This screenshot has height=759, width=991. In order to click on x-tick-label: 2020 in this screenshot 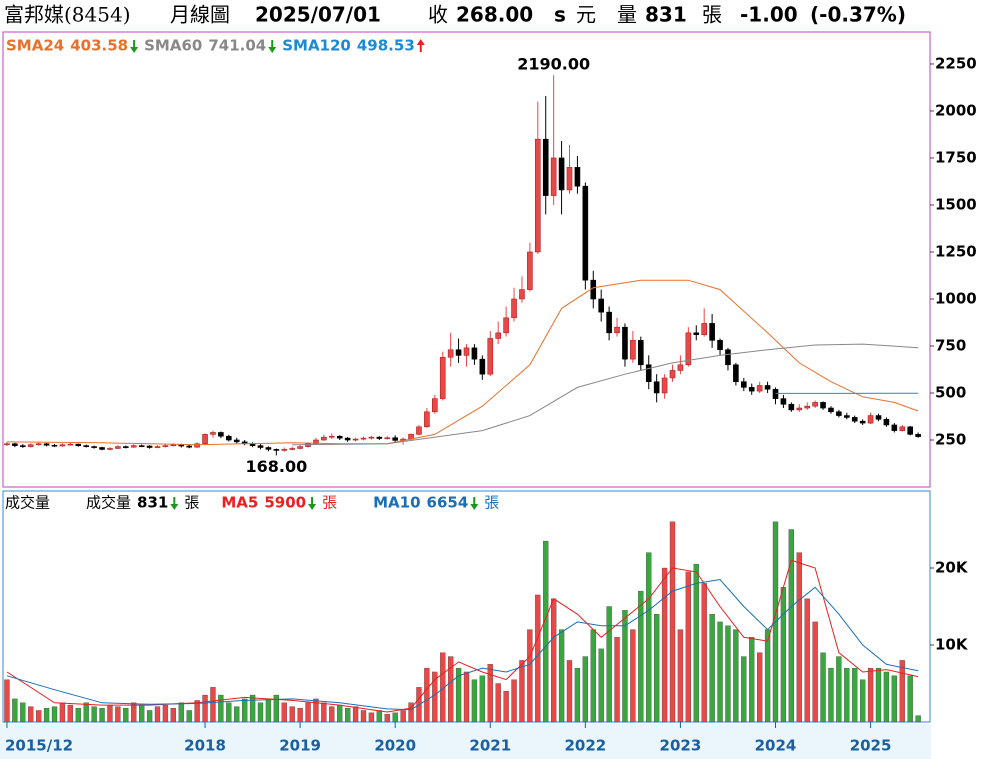, I will do `click(395, 746)`.